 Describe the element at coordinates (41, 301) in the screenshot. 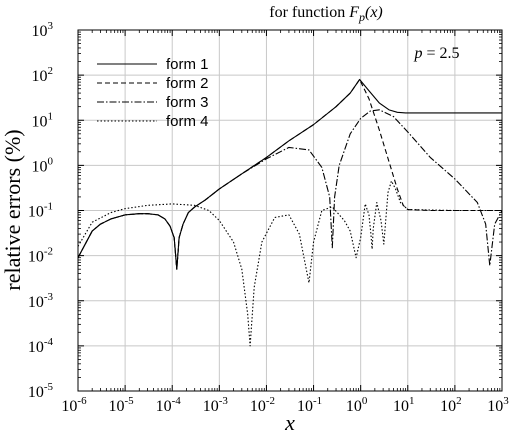

I see `y-tick-label: 10⁻³` at that location.